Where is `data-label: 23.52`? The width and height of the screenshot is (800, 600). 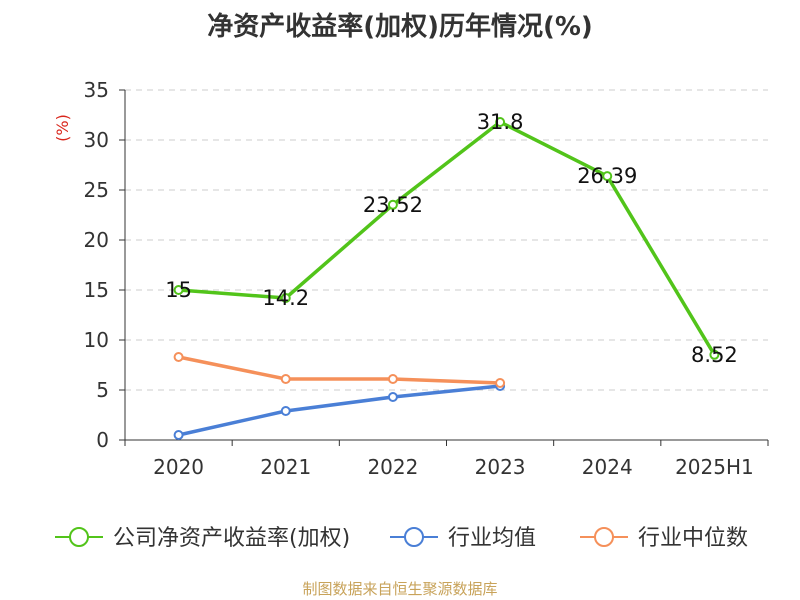 data-label: 23.52 is located at coordinates (393, 205).